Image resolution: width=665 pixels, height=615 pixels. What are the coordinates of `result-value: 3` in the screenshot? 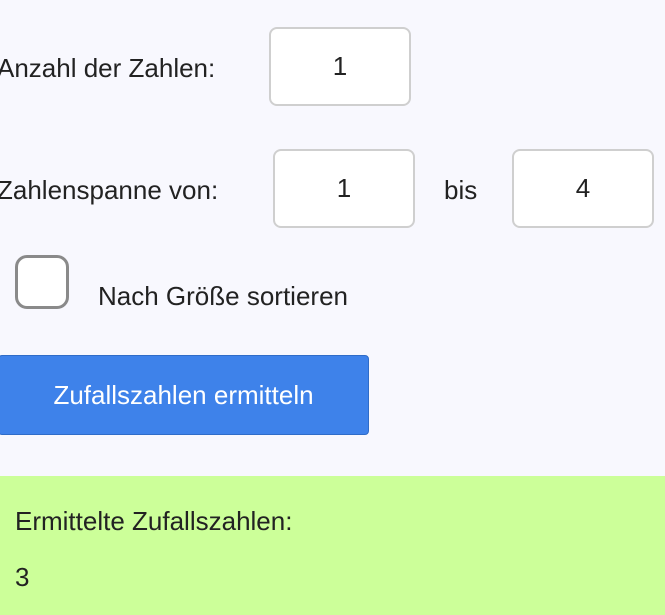 It's located at (22, 577).